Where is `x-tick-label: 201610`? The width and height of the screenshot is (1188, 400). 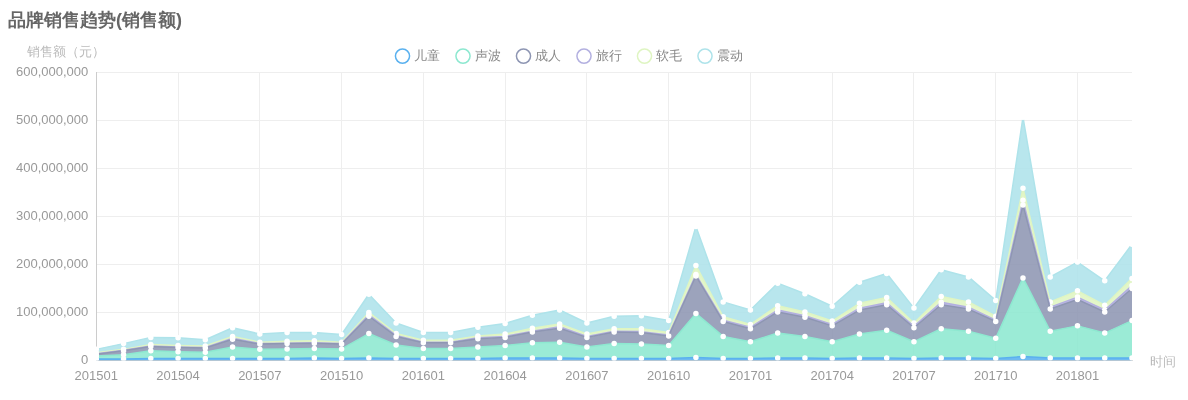
x-tick-label: 201610 is located at coordinates (668, 375).